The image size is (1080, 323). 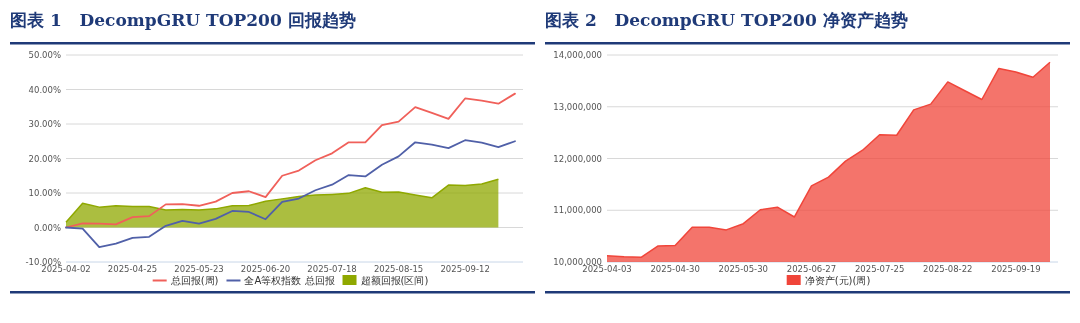 What do you see at coordinates (132, 269) in the screenshot?
I see `xtick: 2025-04-25` at bounding box center [132, 269].